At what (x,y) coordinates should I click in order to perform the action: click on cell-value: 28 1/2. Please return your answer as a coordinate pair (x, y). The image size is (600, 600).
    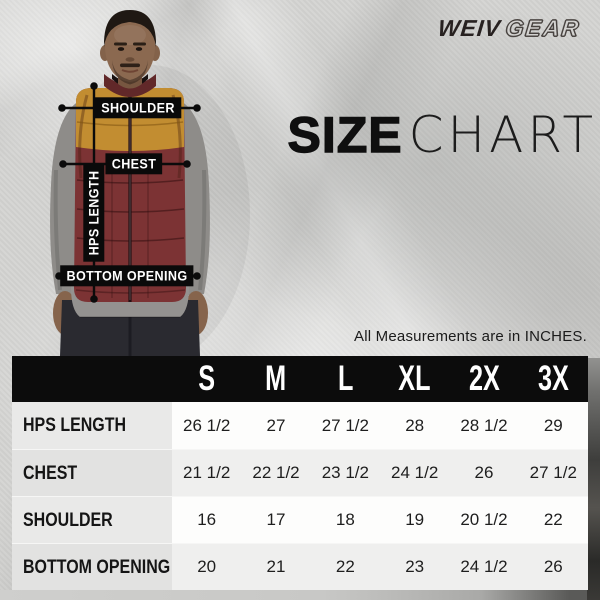
    Looking at the image, I should click on (484, 425).